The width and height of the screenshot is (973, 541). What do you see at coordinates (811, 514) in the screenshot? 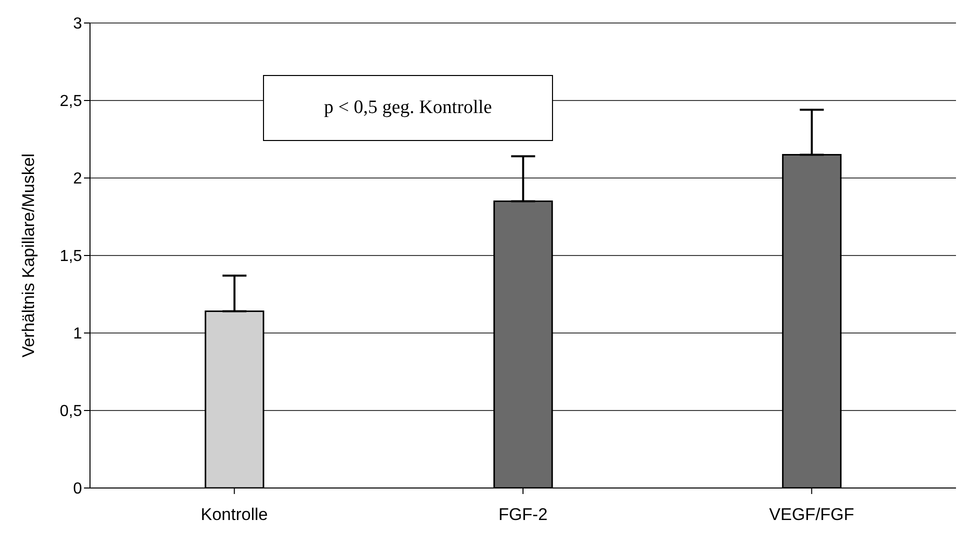
I see `x-tick-label: VEGF/FGF` at bounding box center [811, 514].